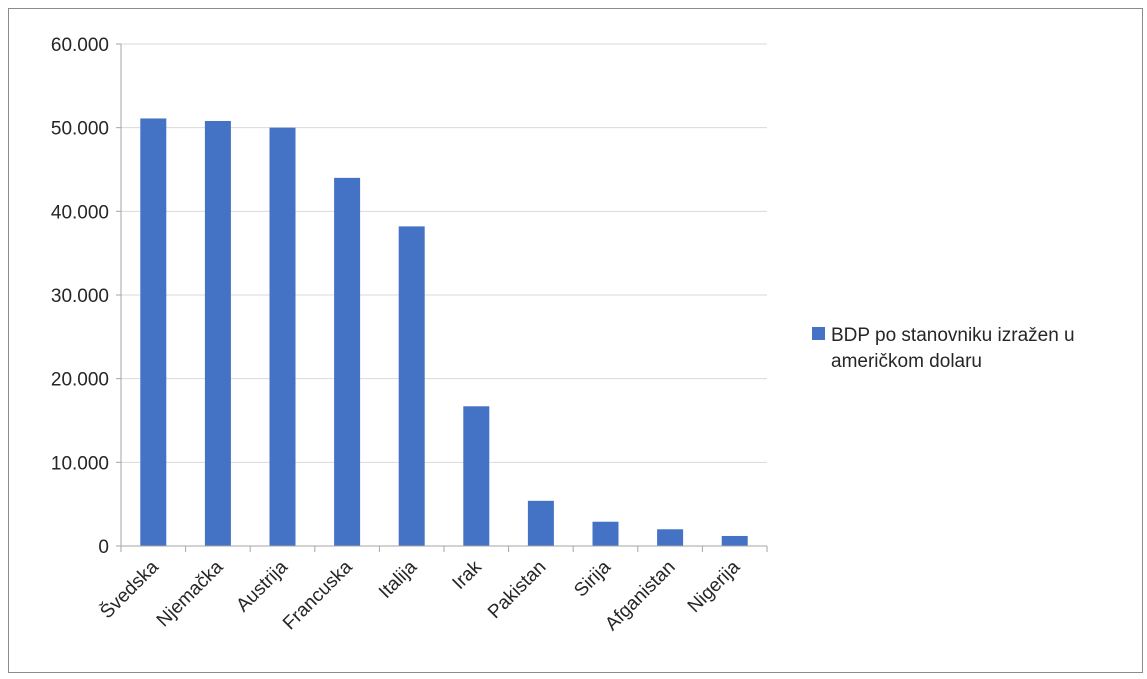 This screenshot has height=679, width=1147. Describe the element at coordinates (517, 590) in the screenshot. I see `x-tick-label: Pakistan` at that location.